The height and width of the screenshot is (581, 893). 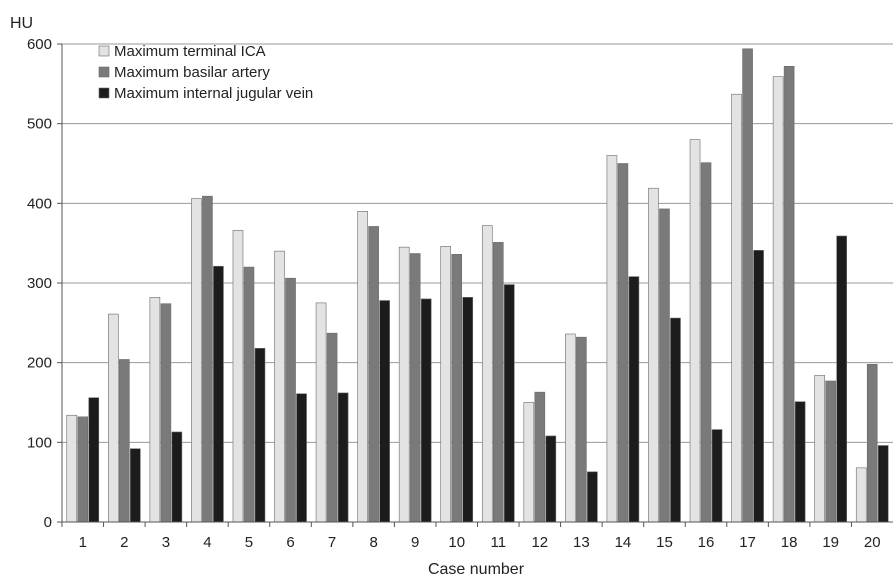 I want to click on y-tick-label: 300, so click(x=39, y=283).